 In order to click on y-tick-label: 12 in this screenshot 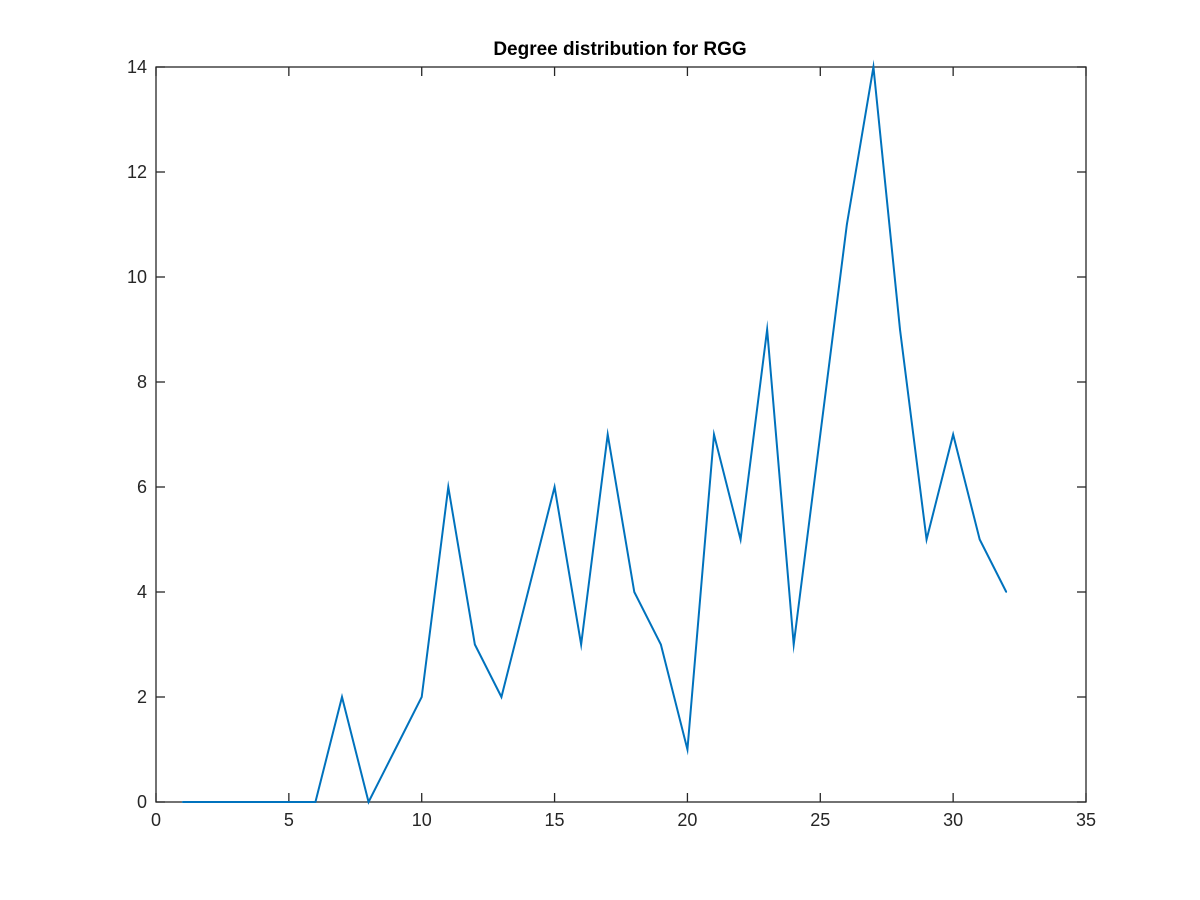, I will do `click(137, 172)`.